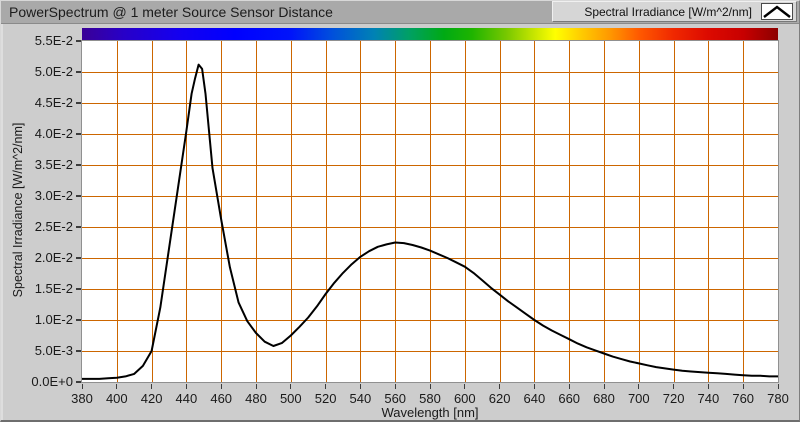 This screenshot has height=422, width=800. Describe the element at coordinates (186, 398) in the screenshot. I see `x-tick-label: 440` at that location.